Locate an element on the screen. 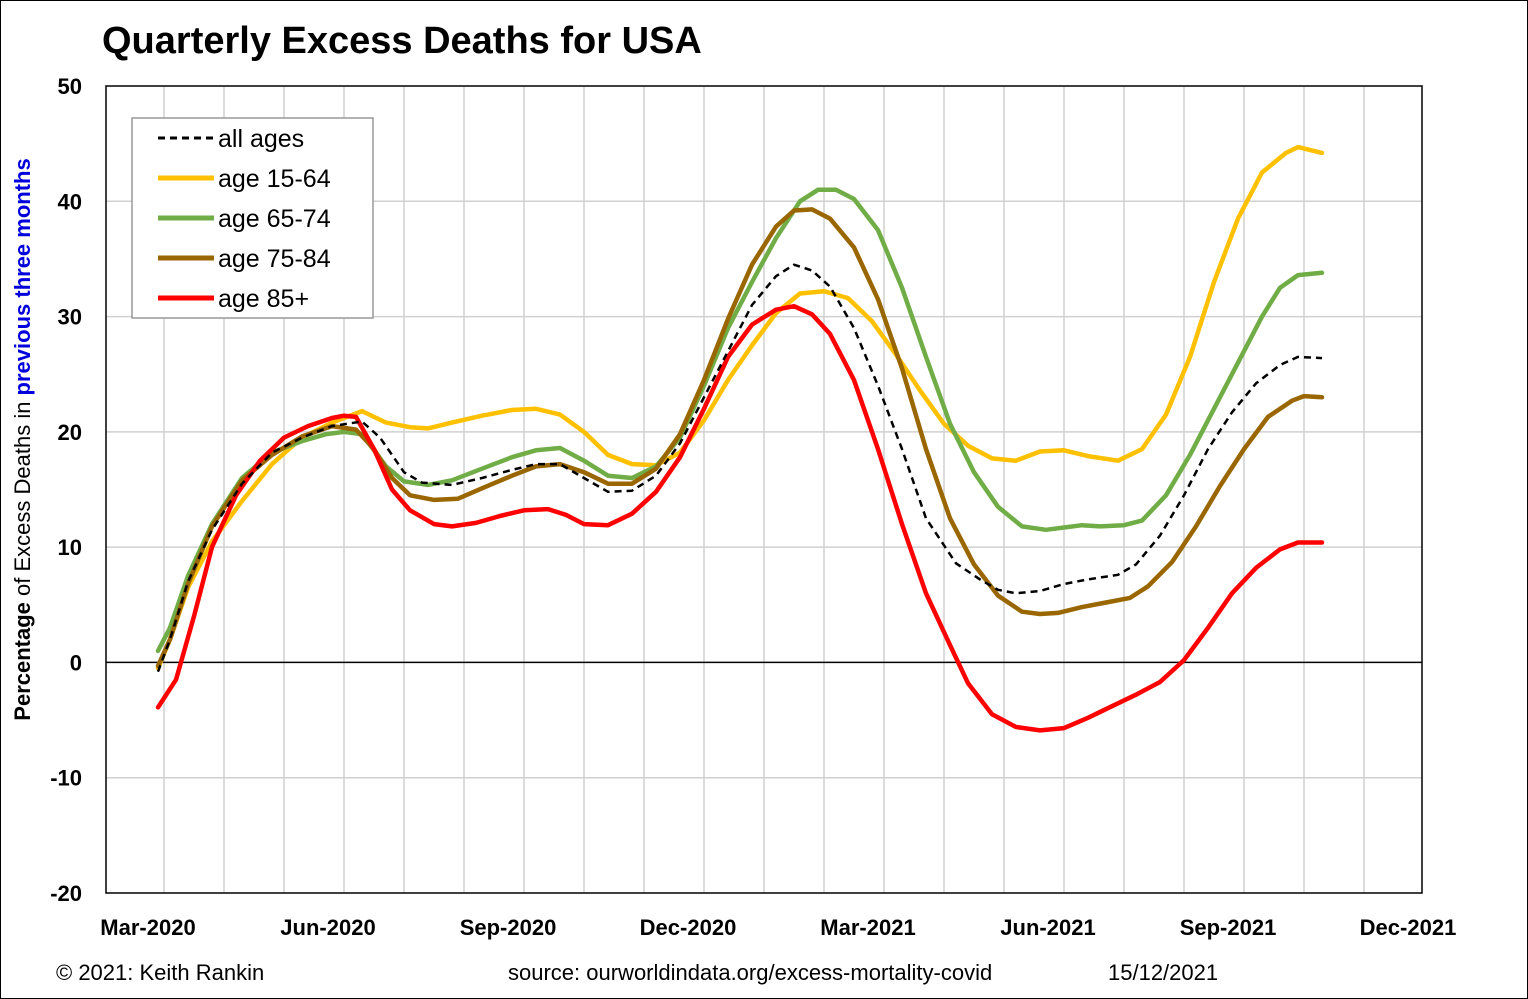 This screenshot has width=1528, height=999. y-tick-label: 10 is located at coordinates (70, 547).